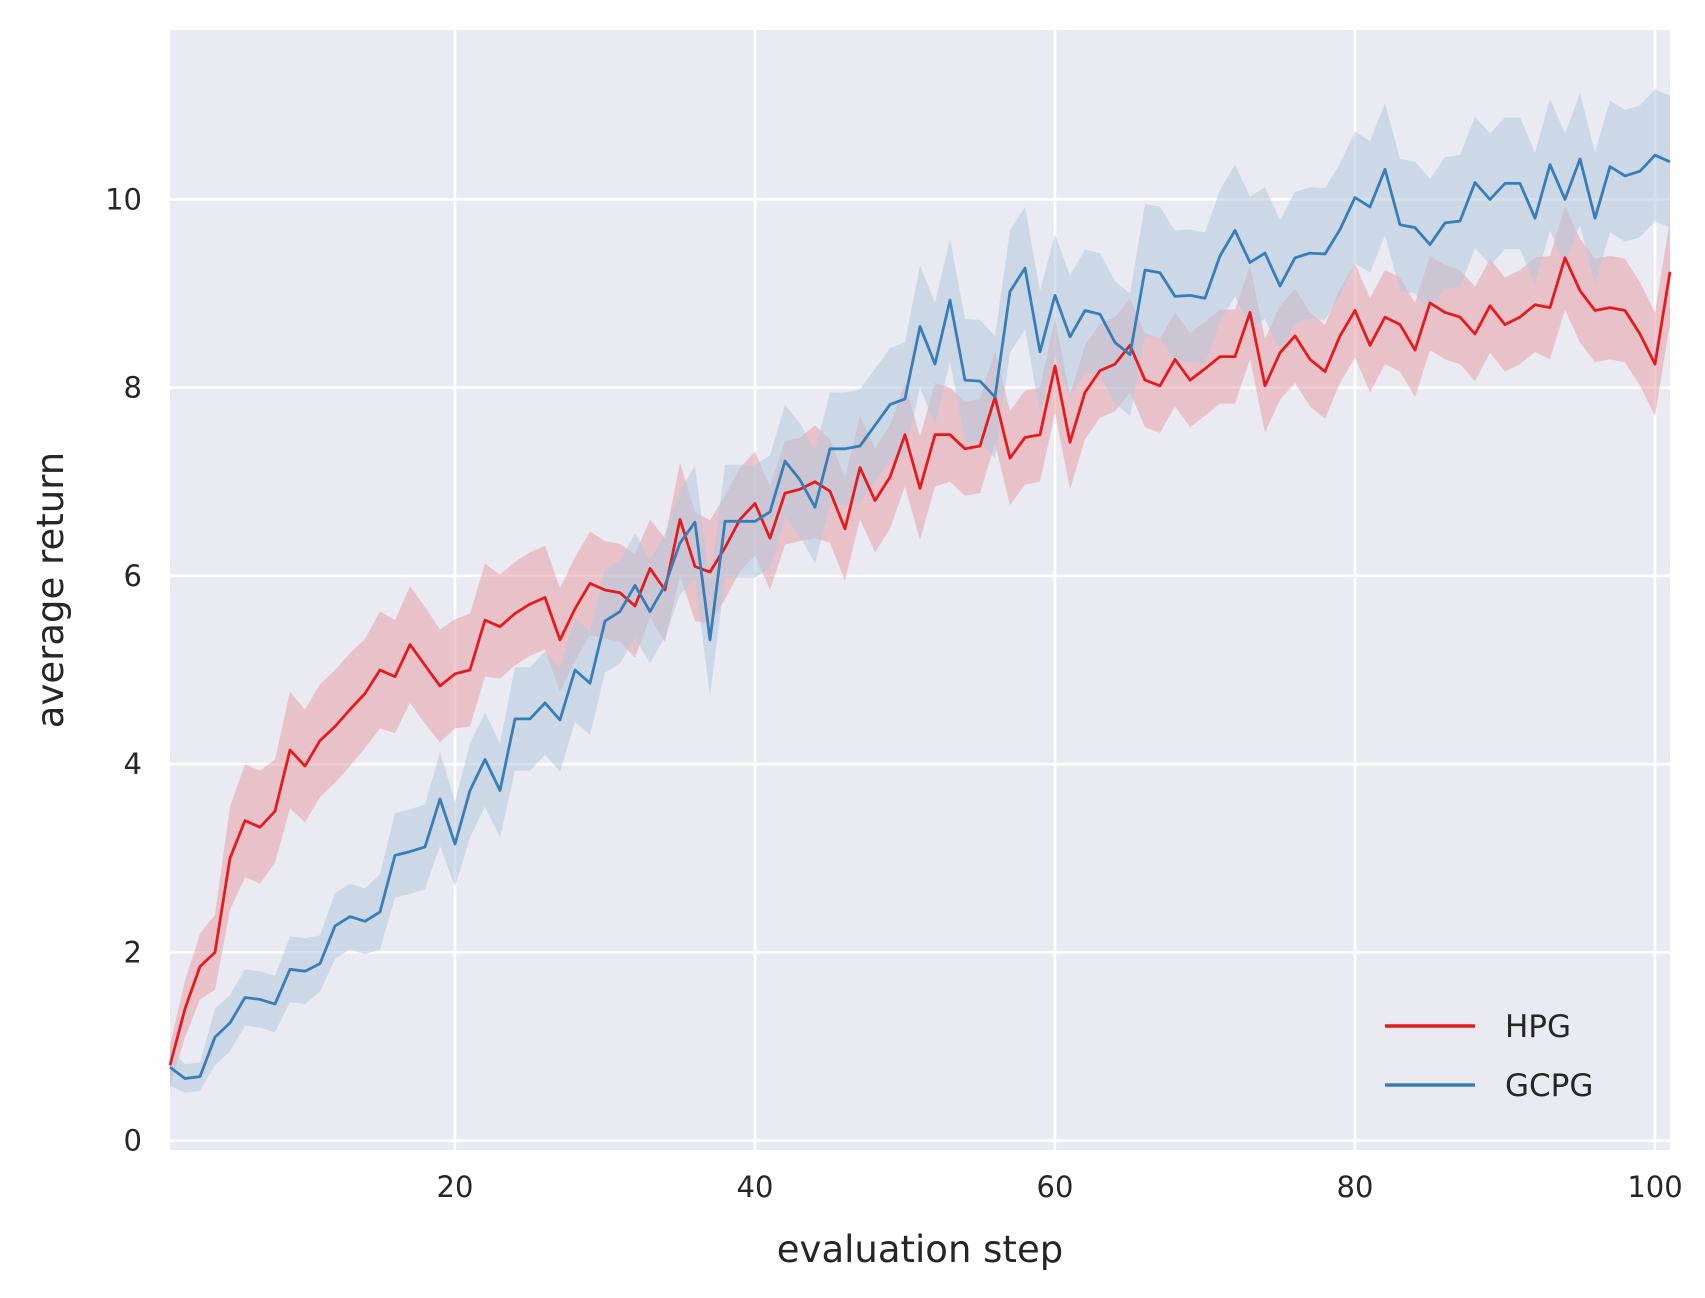 The image size is (1705, 1298). Describe the element at coordinates (1055, 1187) in the screenshot. I see `x-tick-label-60: 60` at that location.